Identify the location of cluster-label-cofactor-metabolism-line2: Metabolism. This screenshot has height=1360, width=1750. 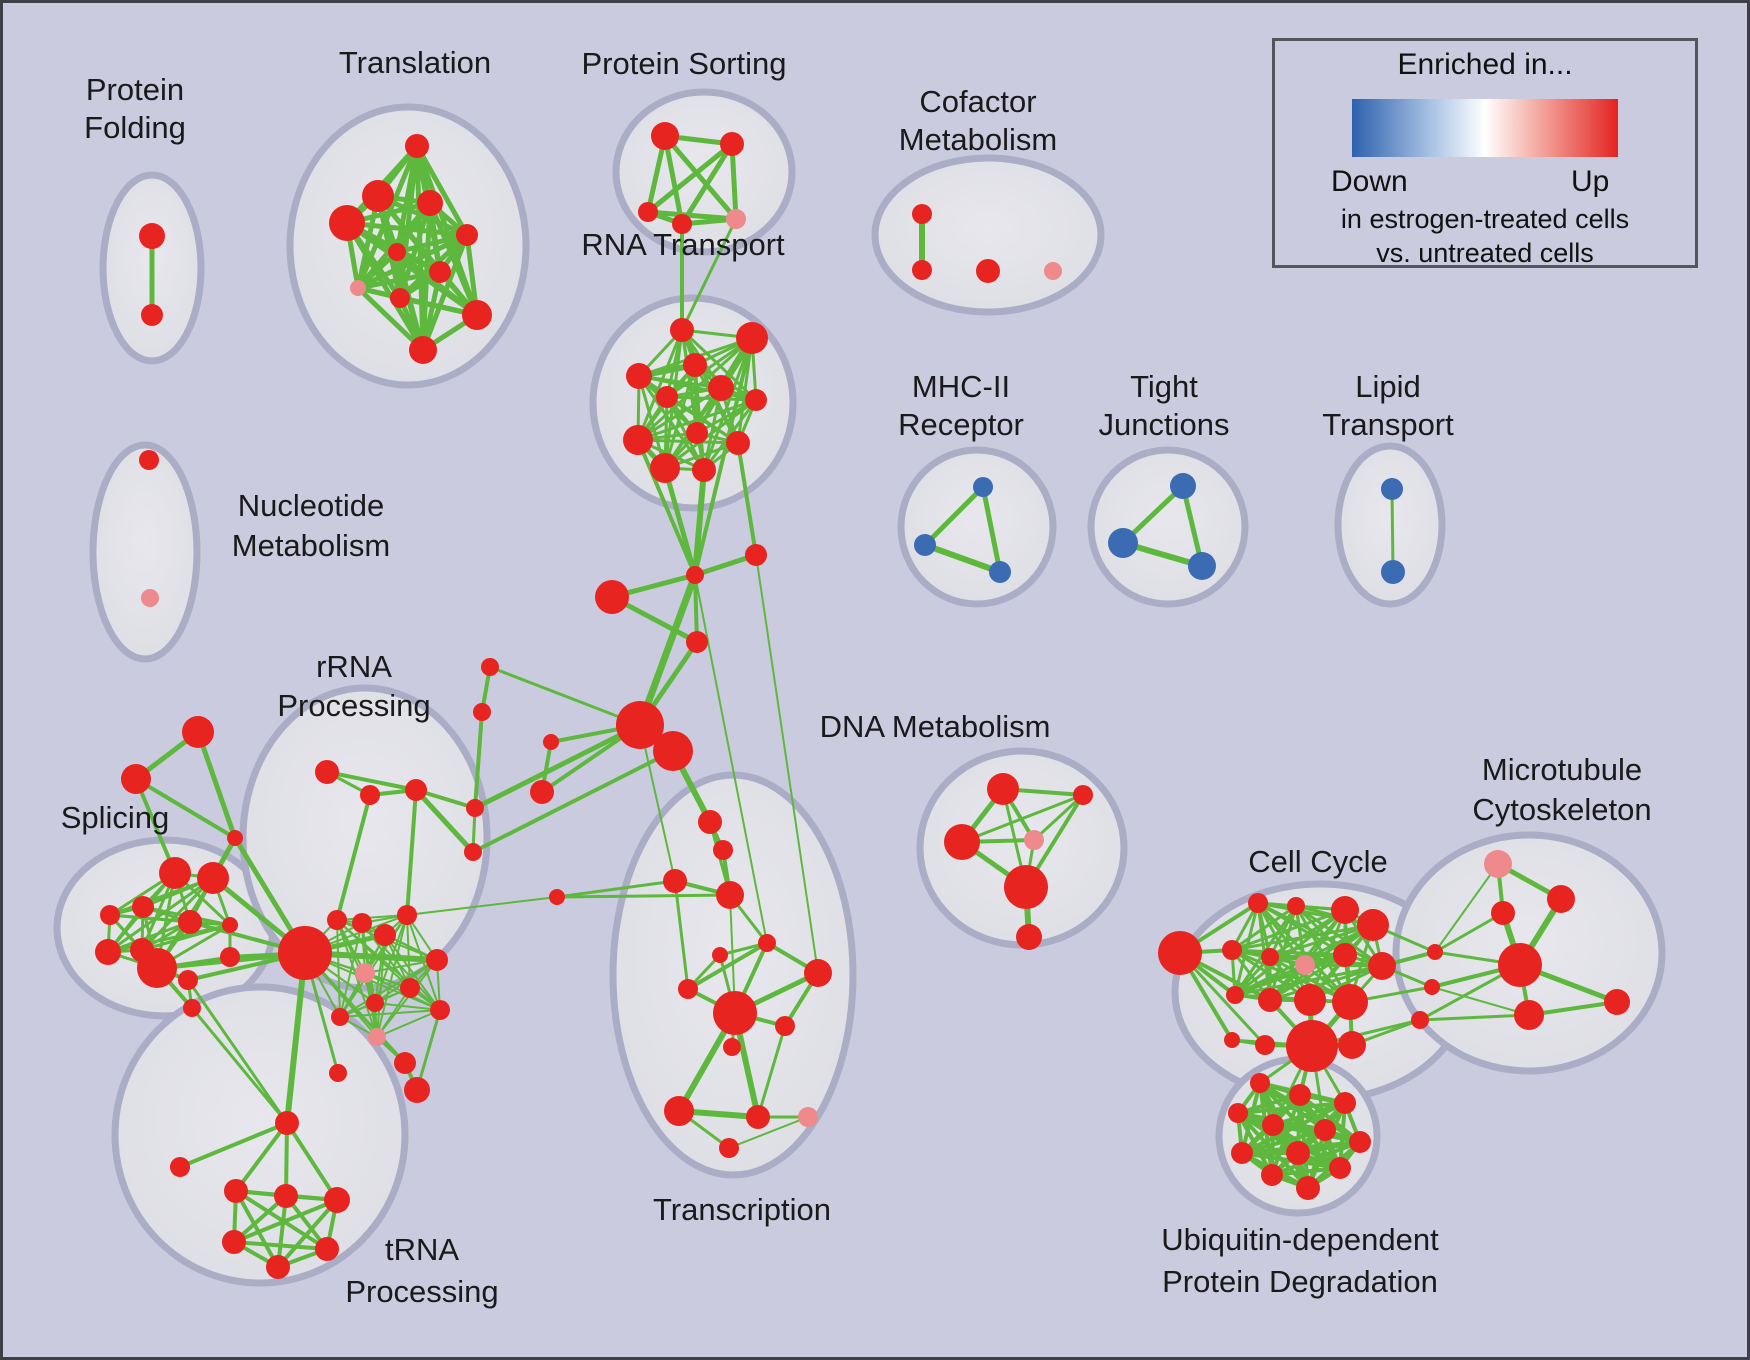
(978, 139).